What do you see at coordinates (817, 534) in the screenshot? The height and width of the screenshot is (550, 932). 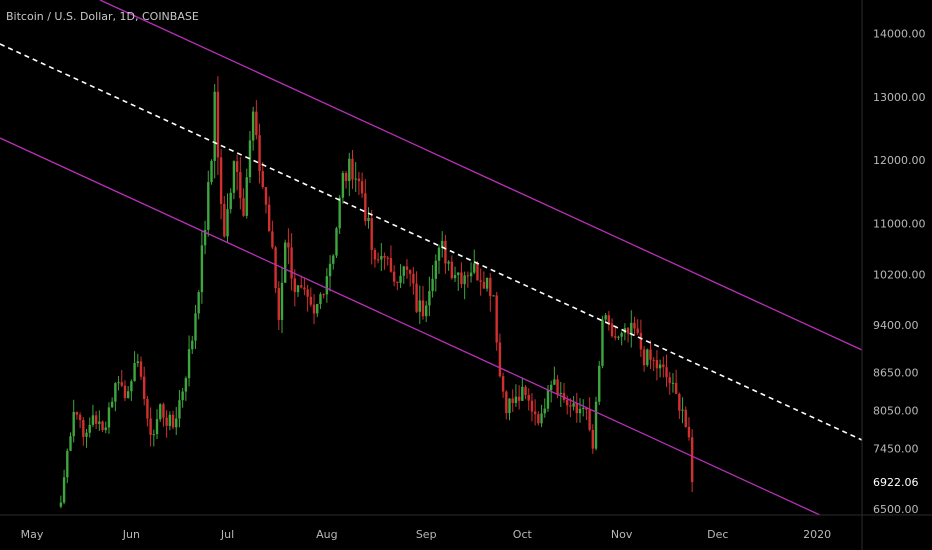 I see `time-tick-label: 2020` at bounding box center [817, 534].